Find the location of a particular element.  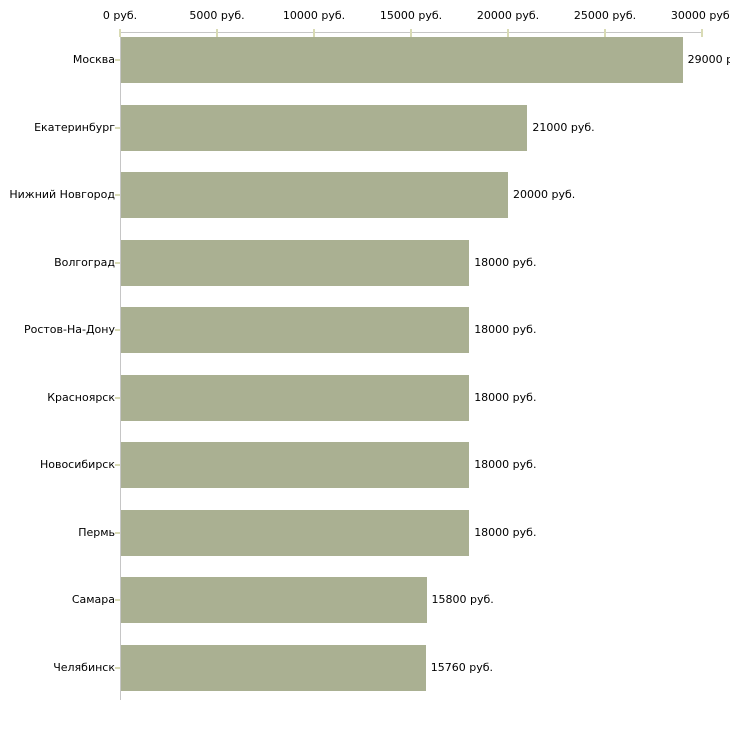

category-label: Волгоград is located at coordinates (84, 262).